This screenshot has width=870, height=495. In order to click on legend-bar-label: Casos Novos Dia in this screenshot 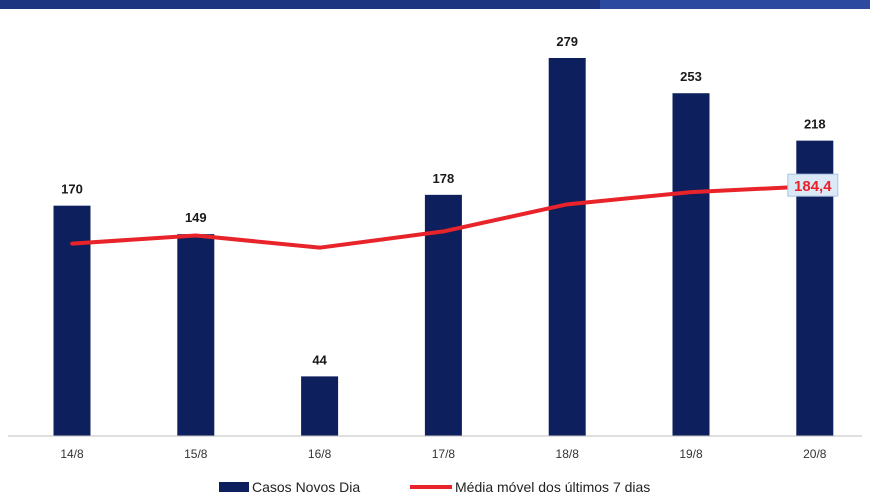, I will do `click(306, 487)`.